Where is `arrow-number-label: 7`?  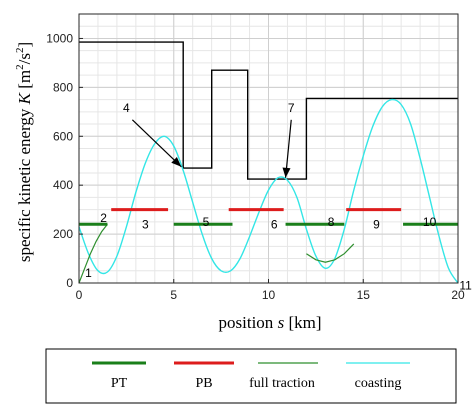
arrow-number-label: 7 is located at coordinates (291, 108).